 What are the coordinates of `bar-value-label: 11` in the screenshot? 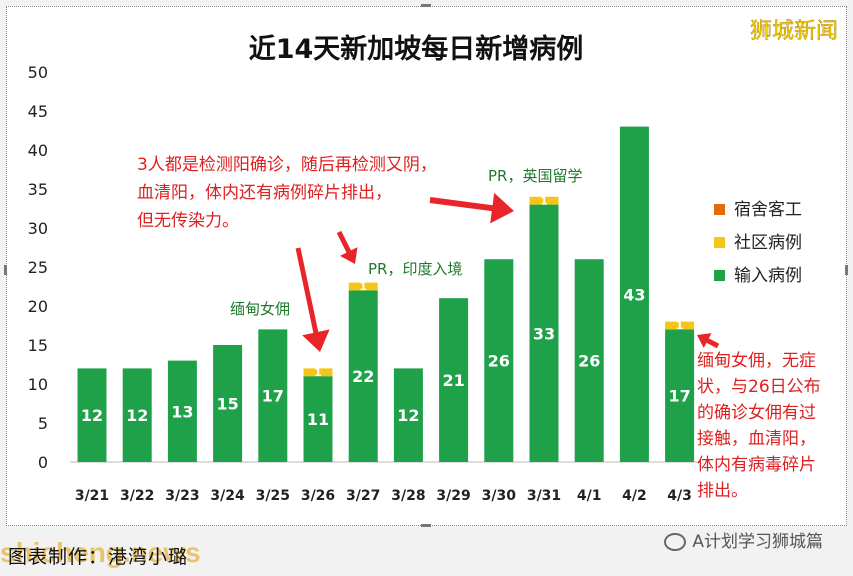 It's located at (318, 419).